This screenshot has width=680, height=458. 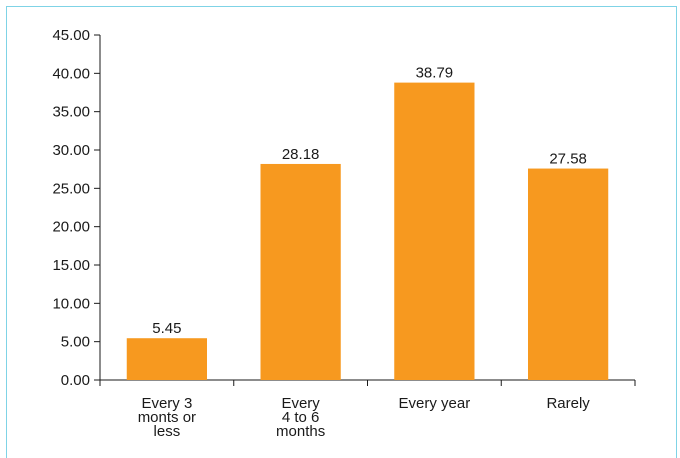 What do you see at coordinates (435, 403) in the screenshot?
I see `category-label: Every year` at bounding box center [435, 403].